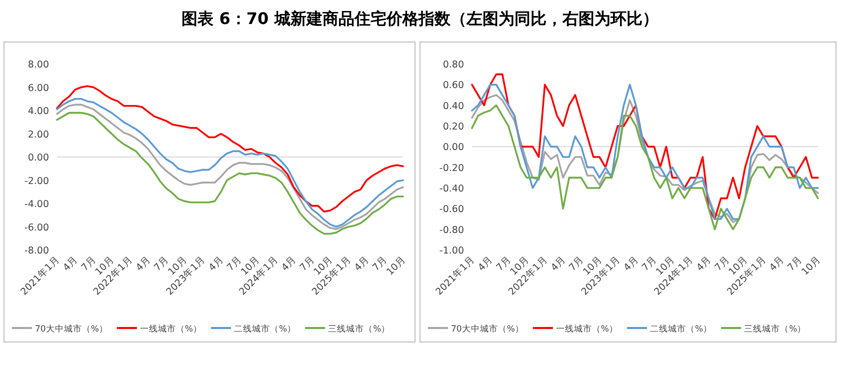  What do you see at coordinates (230, 149) in the screenshot?
I see `line-series` at bounding box center [230, 149].